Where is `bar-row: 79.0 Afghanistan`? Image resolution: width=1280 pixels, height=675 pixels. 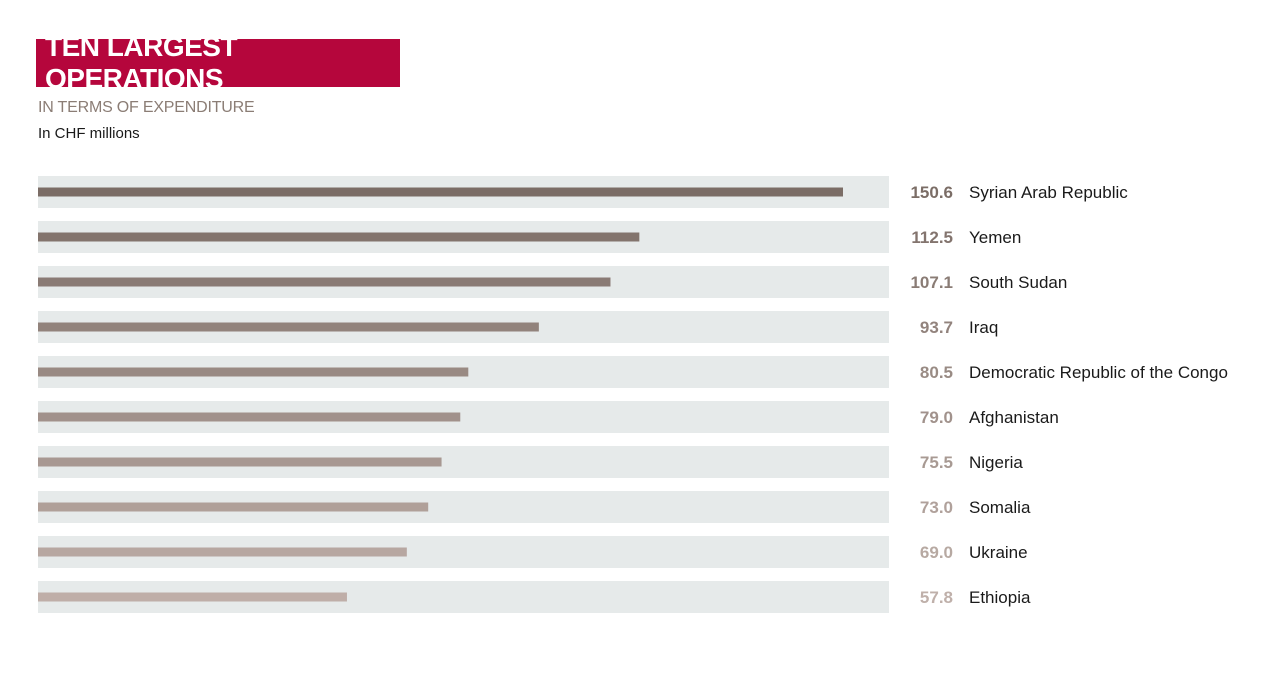
bar-row: 79.0 Afghanistan is located at coordinates (548, 417).